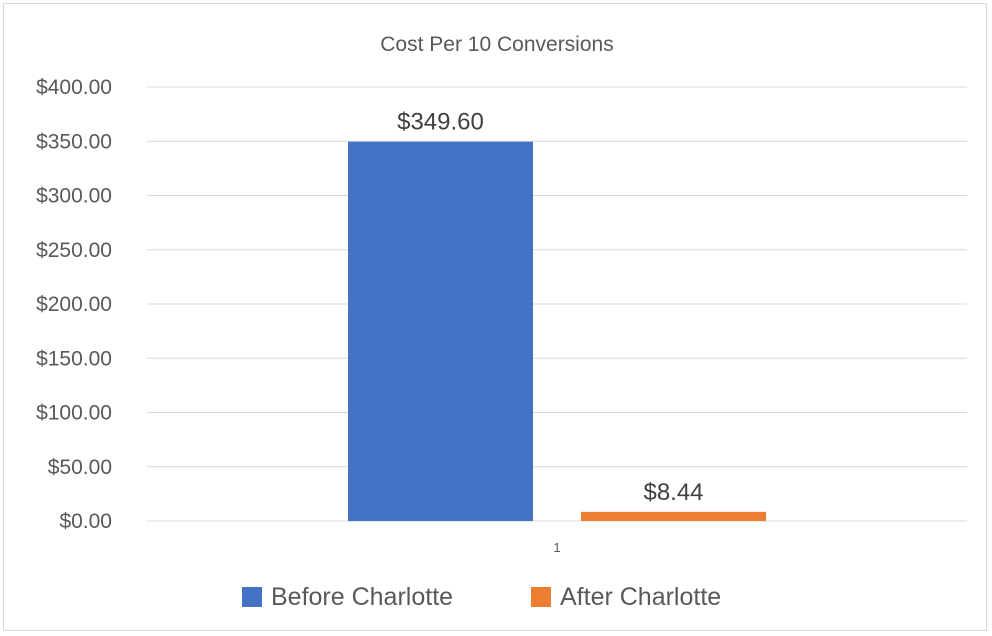 The width and height of the screenshot is (992, 636). Describe the element at coordinates (481, 597) in the screenshot. I see `legend: Before Charlotte After Charlotte` at that location.